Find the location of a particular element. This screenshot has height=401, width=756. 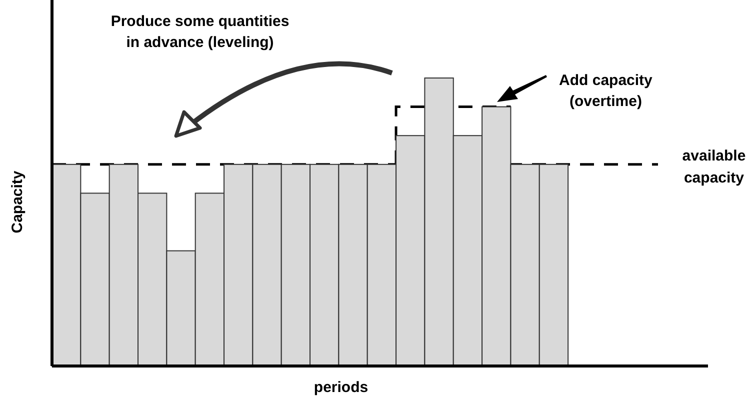

ref-line-label: available capacity is located at coordinates (714, 166).